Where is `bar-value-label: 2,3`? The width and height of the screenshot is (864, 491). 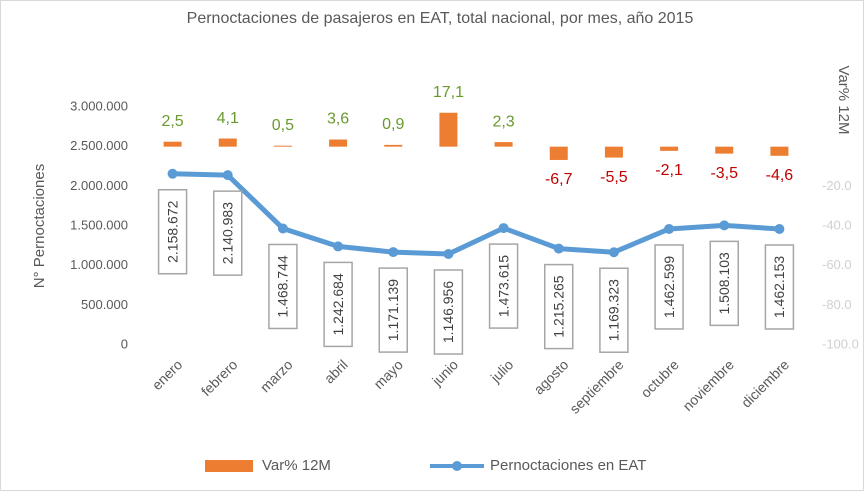
bar-value-label: 2,3 is located at coordinates (503, 121).